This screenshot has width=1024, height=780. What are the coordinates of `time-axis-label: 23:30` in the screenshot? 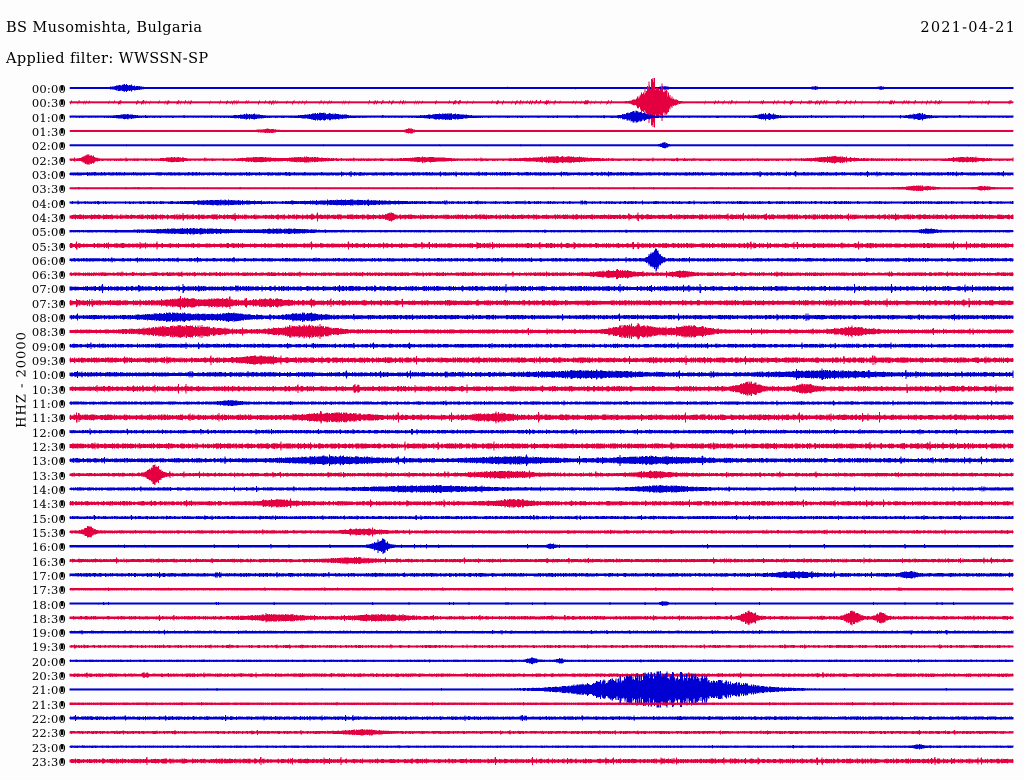 It's located at (48, 762).